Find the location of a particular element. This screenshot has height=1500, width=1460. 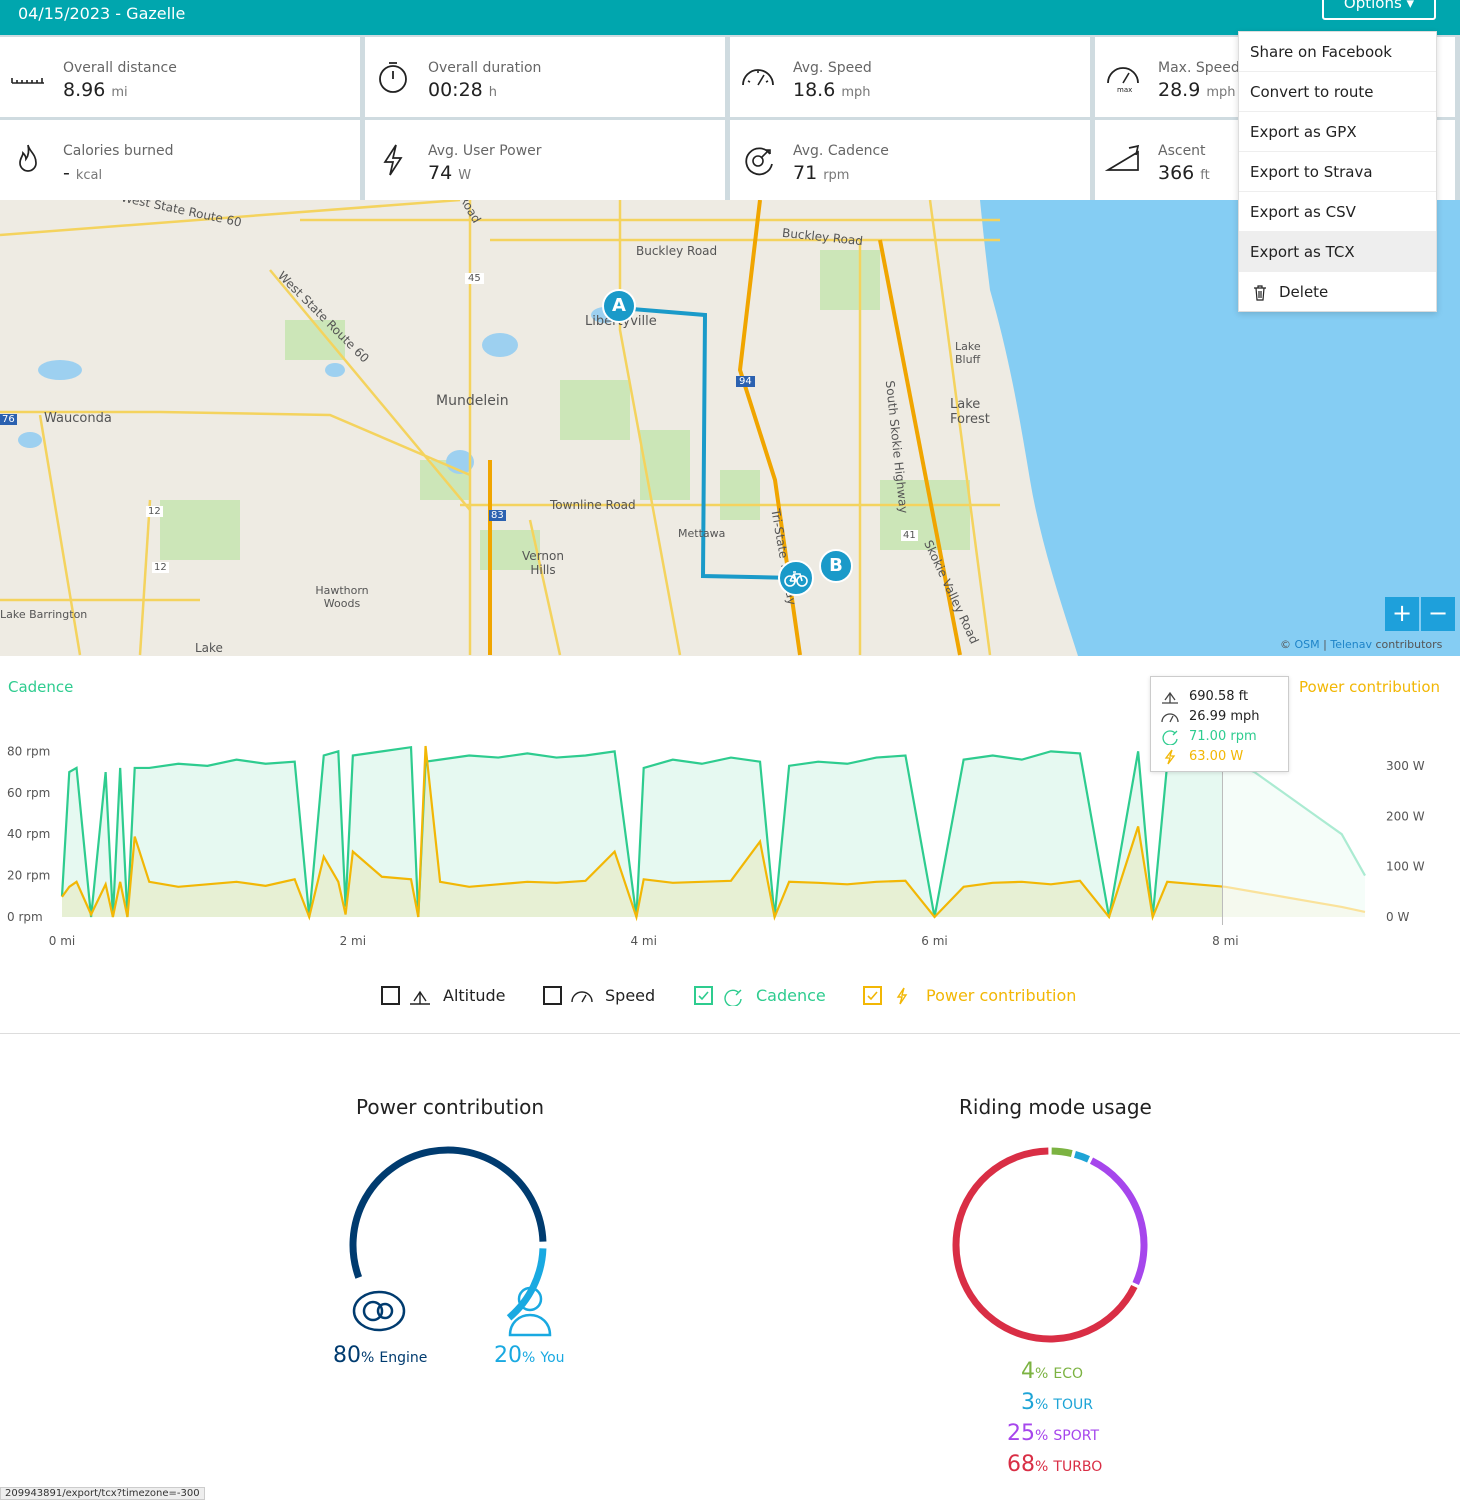

trash-icon is located at coordinates (1260, 293).